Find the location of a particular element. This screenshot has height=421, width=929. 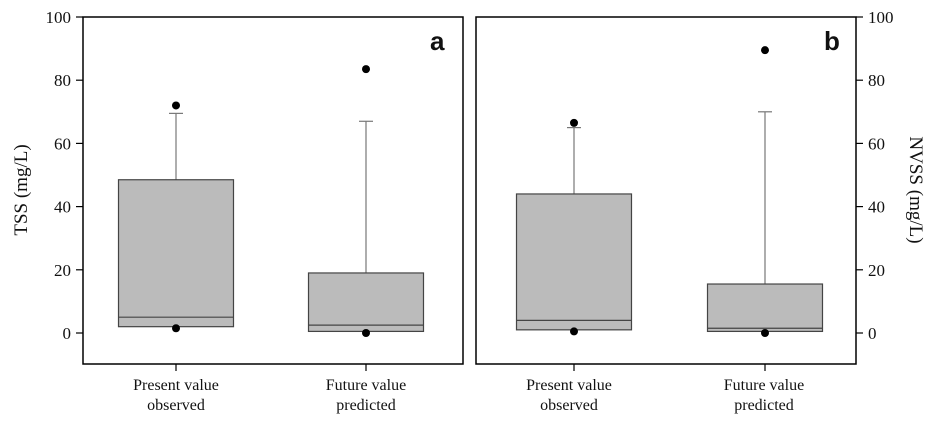

panel-a-y-tick-label: 40 is located at coordinates (62, 207).